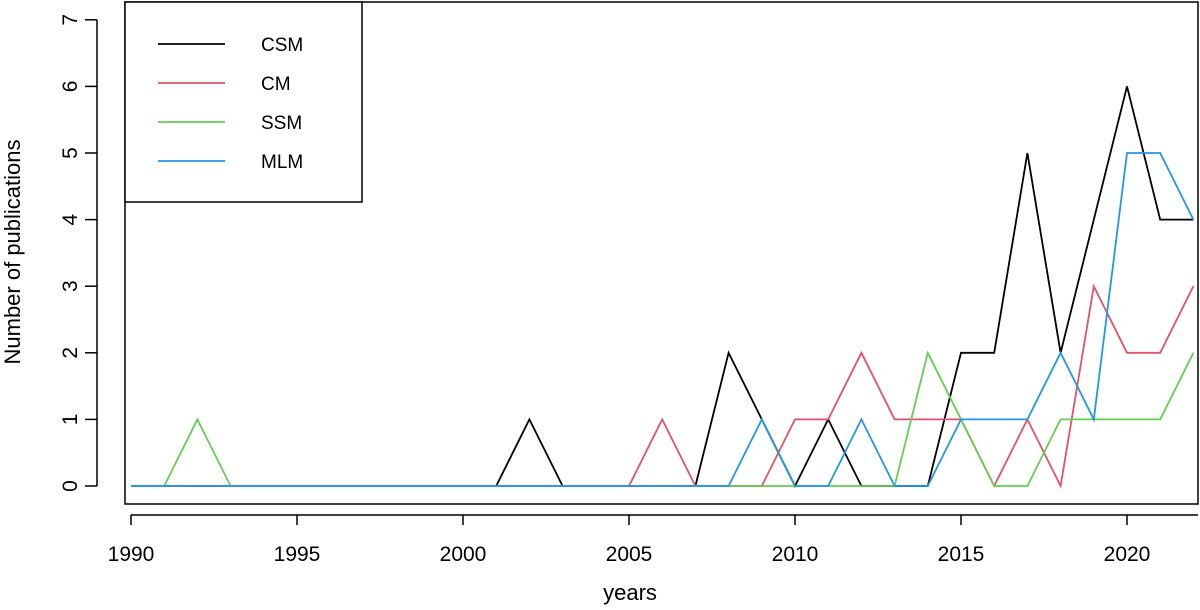  I want to click on y-tick-label: 4, so click(70, 219).